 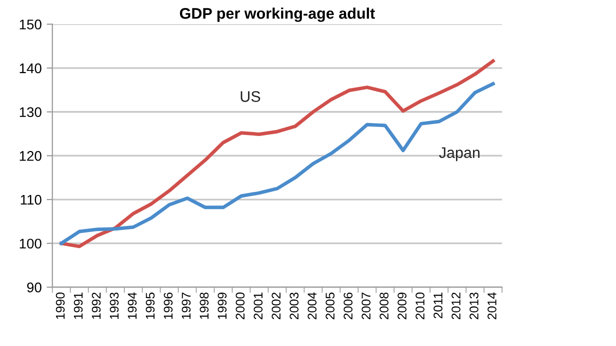 What do you see at coordinates (31, 156) in the screenshot?
I see `y-tick-label: 120` at bounding box center [31, 156].